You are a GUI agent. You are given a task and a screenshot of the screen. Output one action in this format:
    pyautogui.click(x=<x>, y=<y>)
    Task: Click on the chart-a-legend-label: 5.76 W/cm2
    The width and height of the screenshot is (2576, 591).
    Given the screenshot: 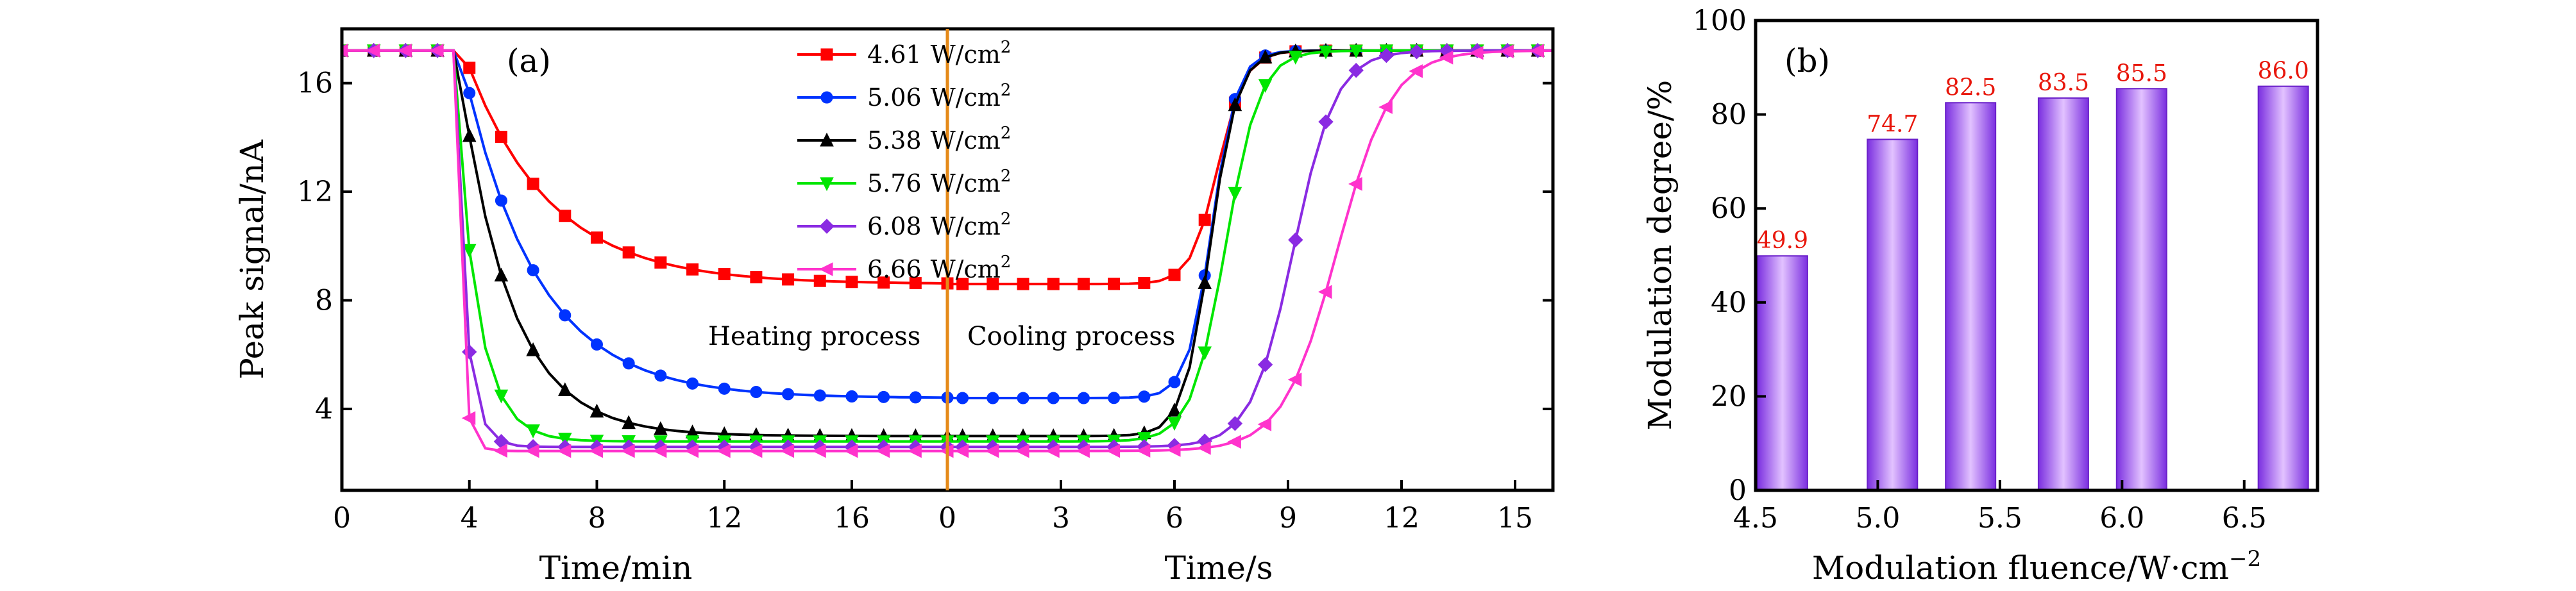 What is the action you would take?
    pyautogui.click(x=939, y=182)
    